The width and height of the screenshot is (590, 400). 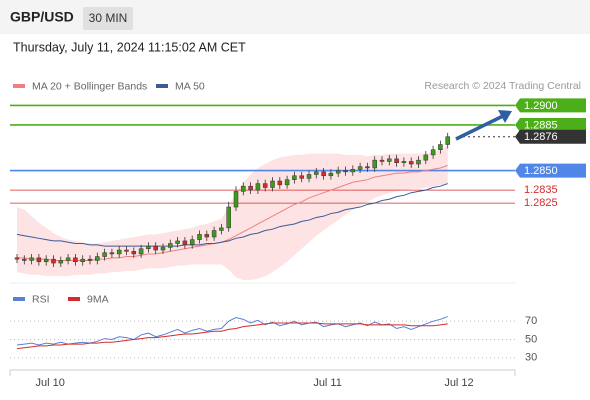 What do you see at coordinates (541, 137) in the screenshot?
I see `level-label: 1.2876` at bounding box center [541, 137].